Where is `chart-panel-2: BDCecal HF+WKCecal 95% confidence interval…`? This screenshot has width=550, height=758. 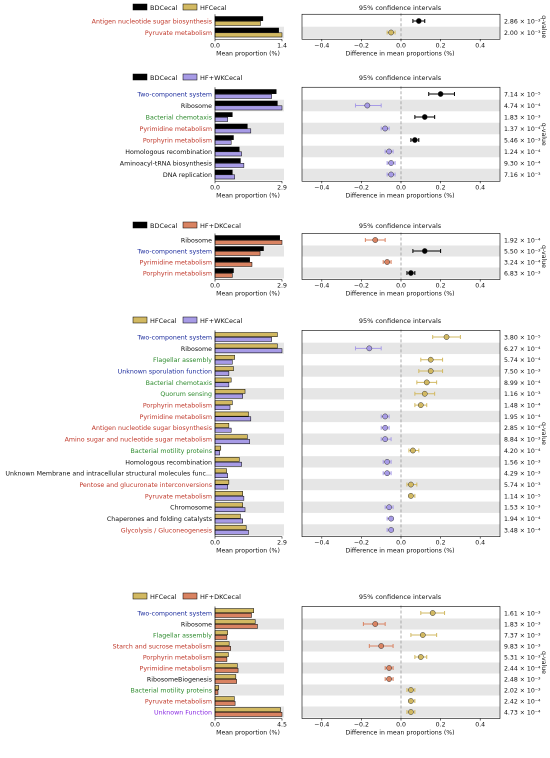 chart-panel-2: BDCecal HF+WKCecal 95% confidence interval… is located at coordinates (333, 136).